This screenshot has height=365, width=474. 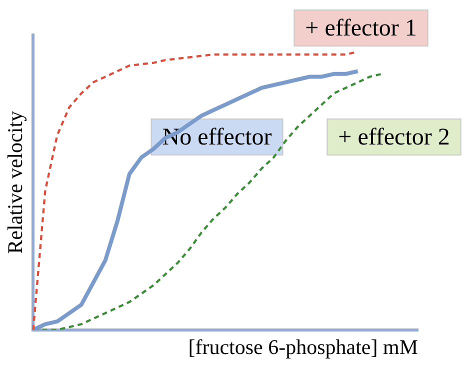 I want to click on series-label: + effector 1, so click(x=361, y=28).